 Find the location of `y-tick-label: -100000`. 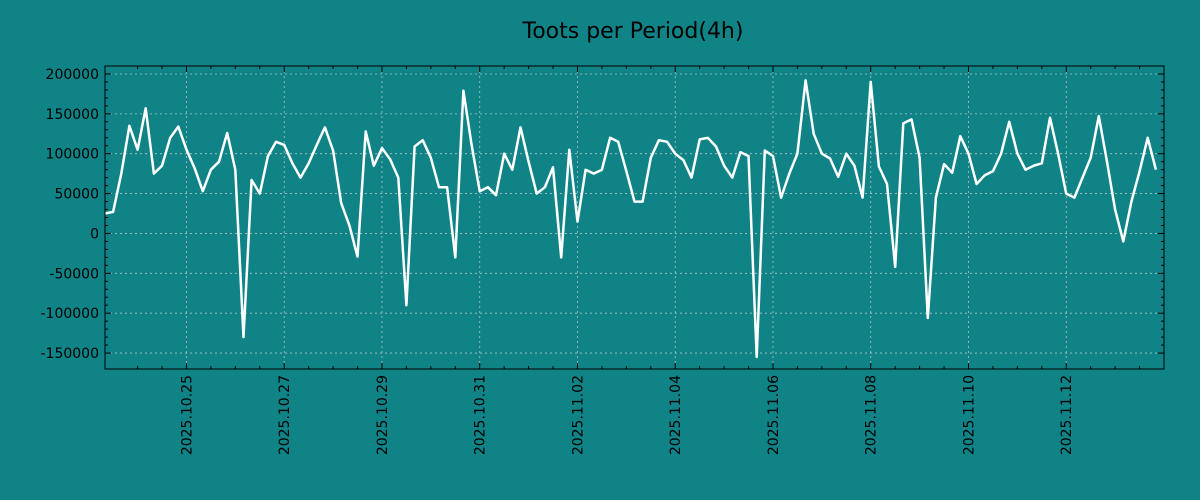

y-tick-label: -100000 is located at coordinates (70, 314).